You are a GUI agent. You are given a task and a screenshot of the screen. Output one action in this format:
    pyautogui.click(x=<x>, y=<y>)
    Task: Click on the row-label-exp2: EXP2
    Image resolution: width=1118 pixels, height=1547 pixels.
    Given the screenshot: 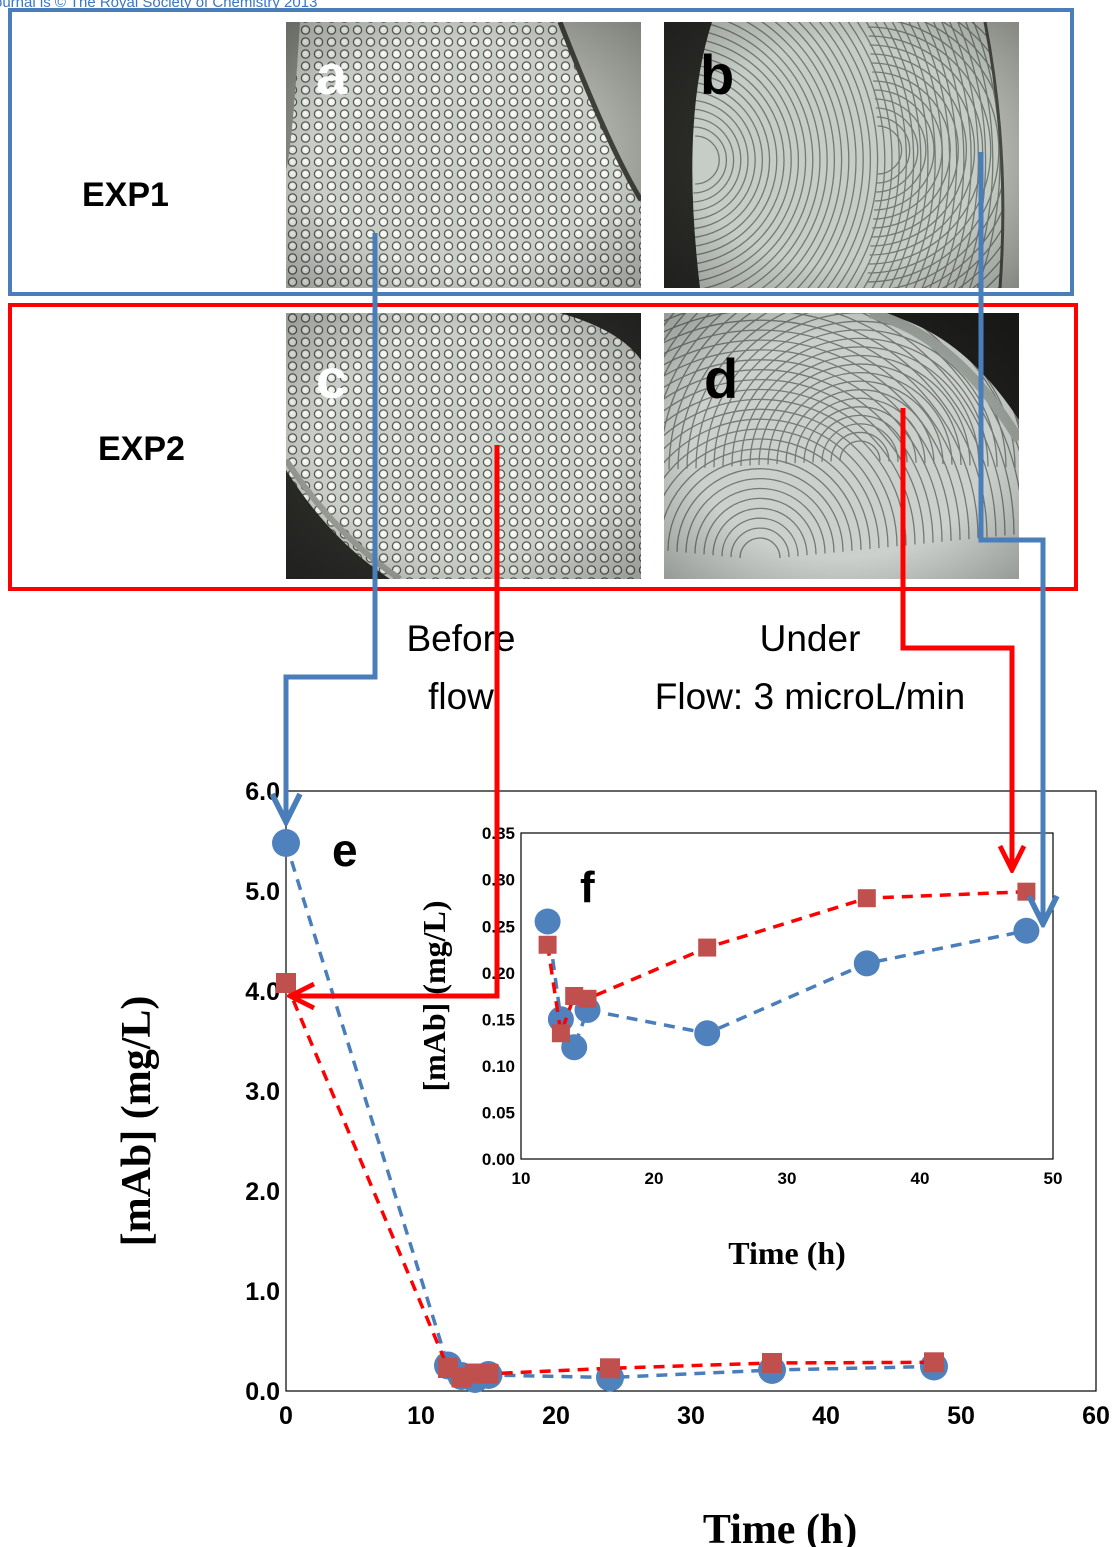 What is the action you would take?
    pyautogui.click(x=141, y=449)
    